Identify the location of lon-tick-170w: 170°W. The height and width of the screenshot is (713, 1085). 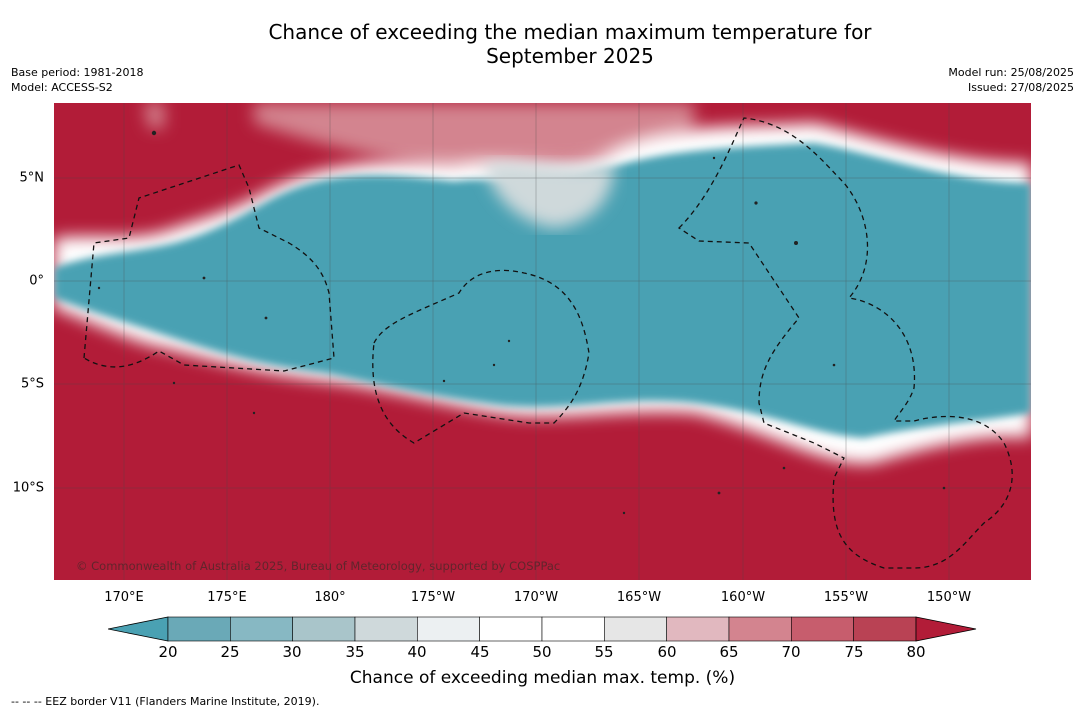
(536, 597).